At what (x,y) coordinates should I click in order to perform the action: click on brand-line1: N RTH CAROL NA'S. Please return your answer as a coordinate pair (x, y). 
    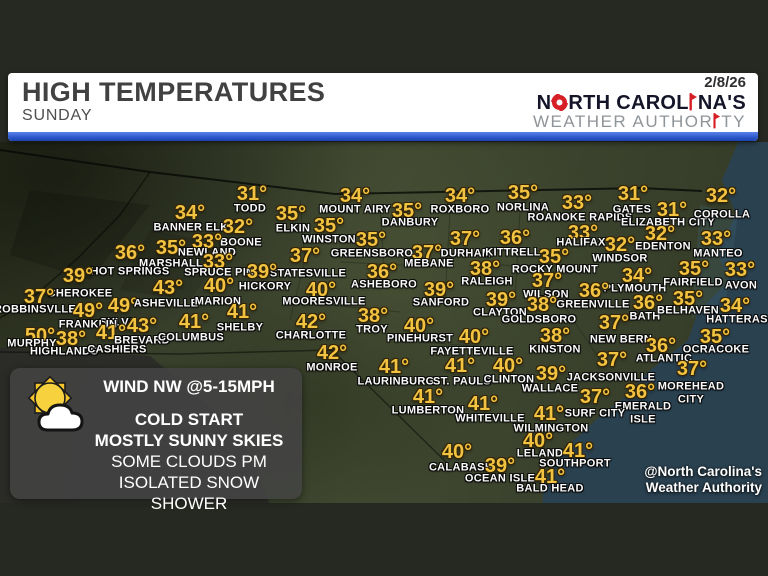
    Looking at the image, I should click on (639, 103).